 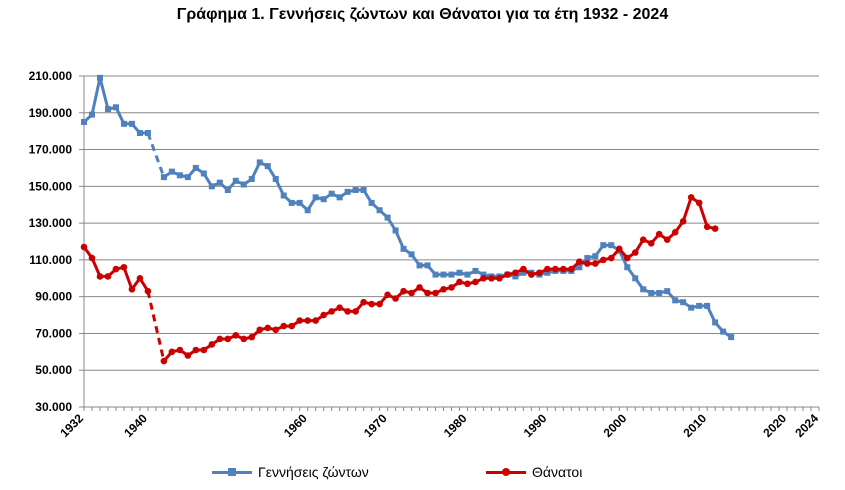 What do you see at coordinates (313, 472) in the screenshot?
I see `legend-label-births: Γεννήσεις ζώντων` at bounding box center [313, 472].